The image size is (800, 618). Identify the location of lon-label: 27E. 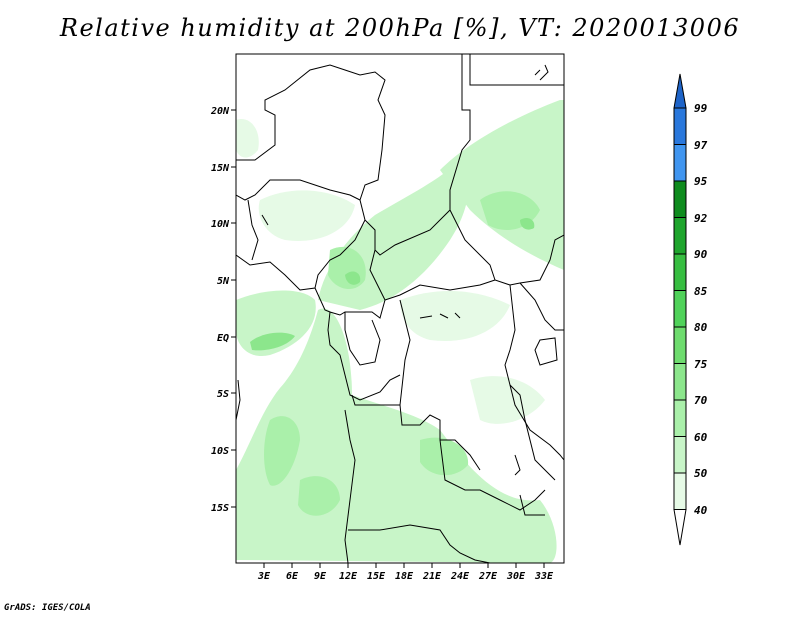
(488, 576).